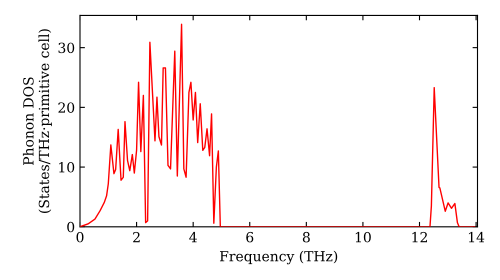 The width and height of the screenshot is (500, 280). I want to click on x-tick-label: 12, so click(419, 237).